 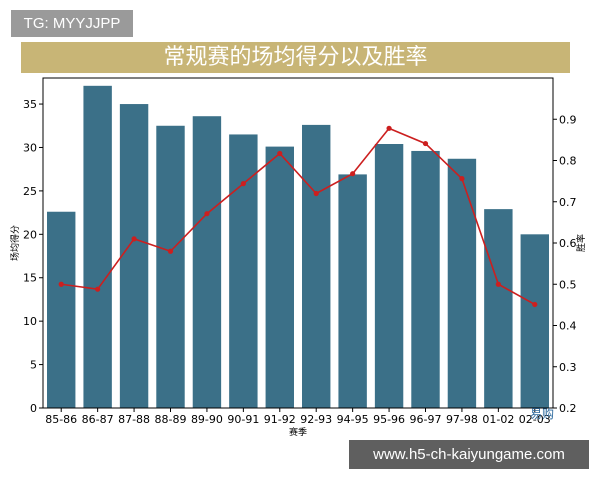 What do you see at coordinates (171, 419) in the screenshot?
I see `x-axis-tick-label: 88-89` at bounding box center [171, 419].